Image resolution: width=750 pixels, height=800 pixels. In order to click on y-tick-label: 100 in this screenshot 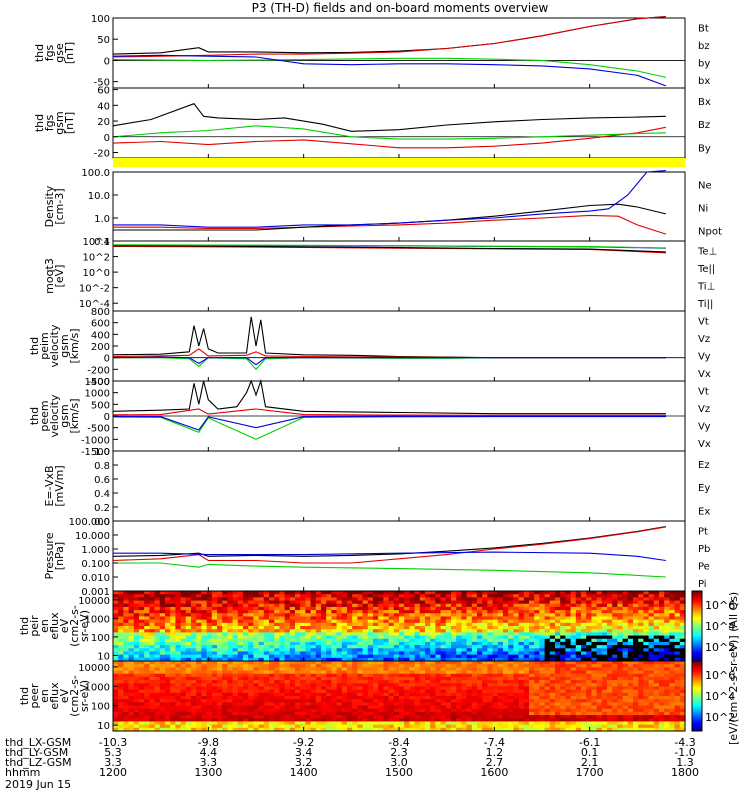, I will do `click(100, 638)`.